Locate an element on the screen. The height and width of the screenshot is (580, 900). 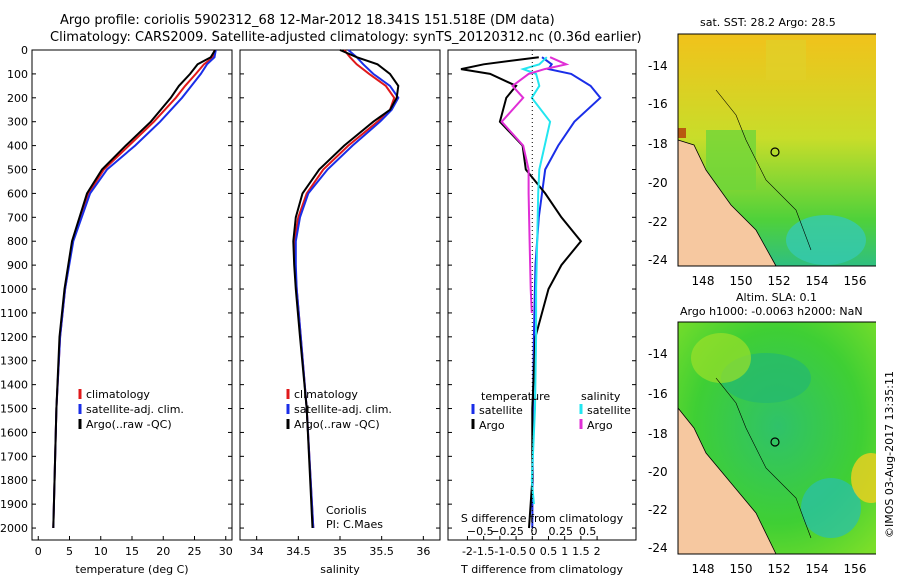
annotation-line: PI: C.Maes is located at coordinates (354, 524).